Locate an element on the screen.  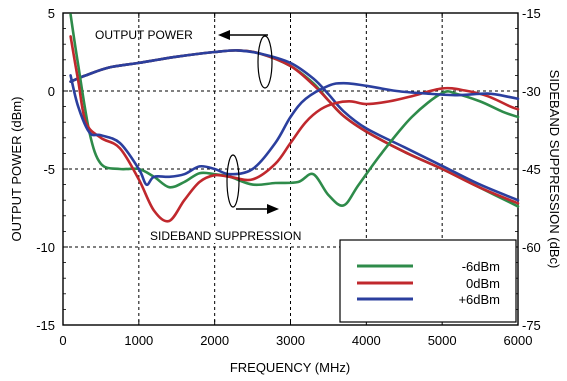
annotation-sideband-ellipse is located at coordinates (233, 181).